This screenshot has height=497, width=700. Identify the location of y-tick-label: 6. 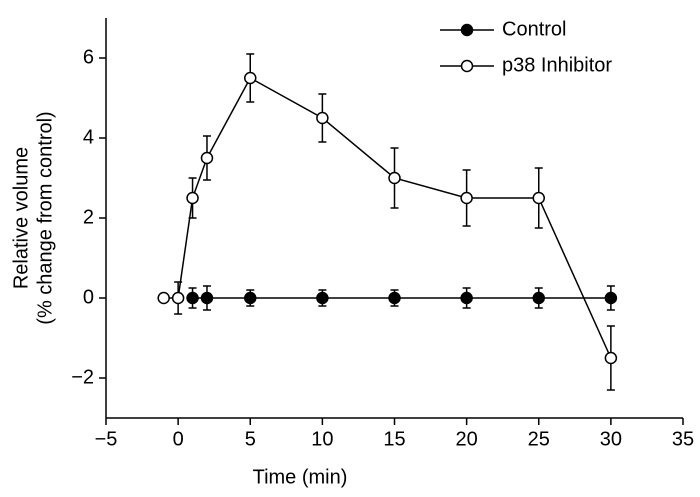
(88, 57).